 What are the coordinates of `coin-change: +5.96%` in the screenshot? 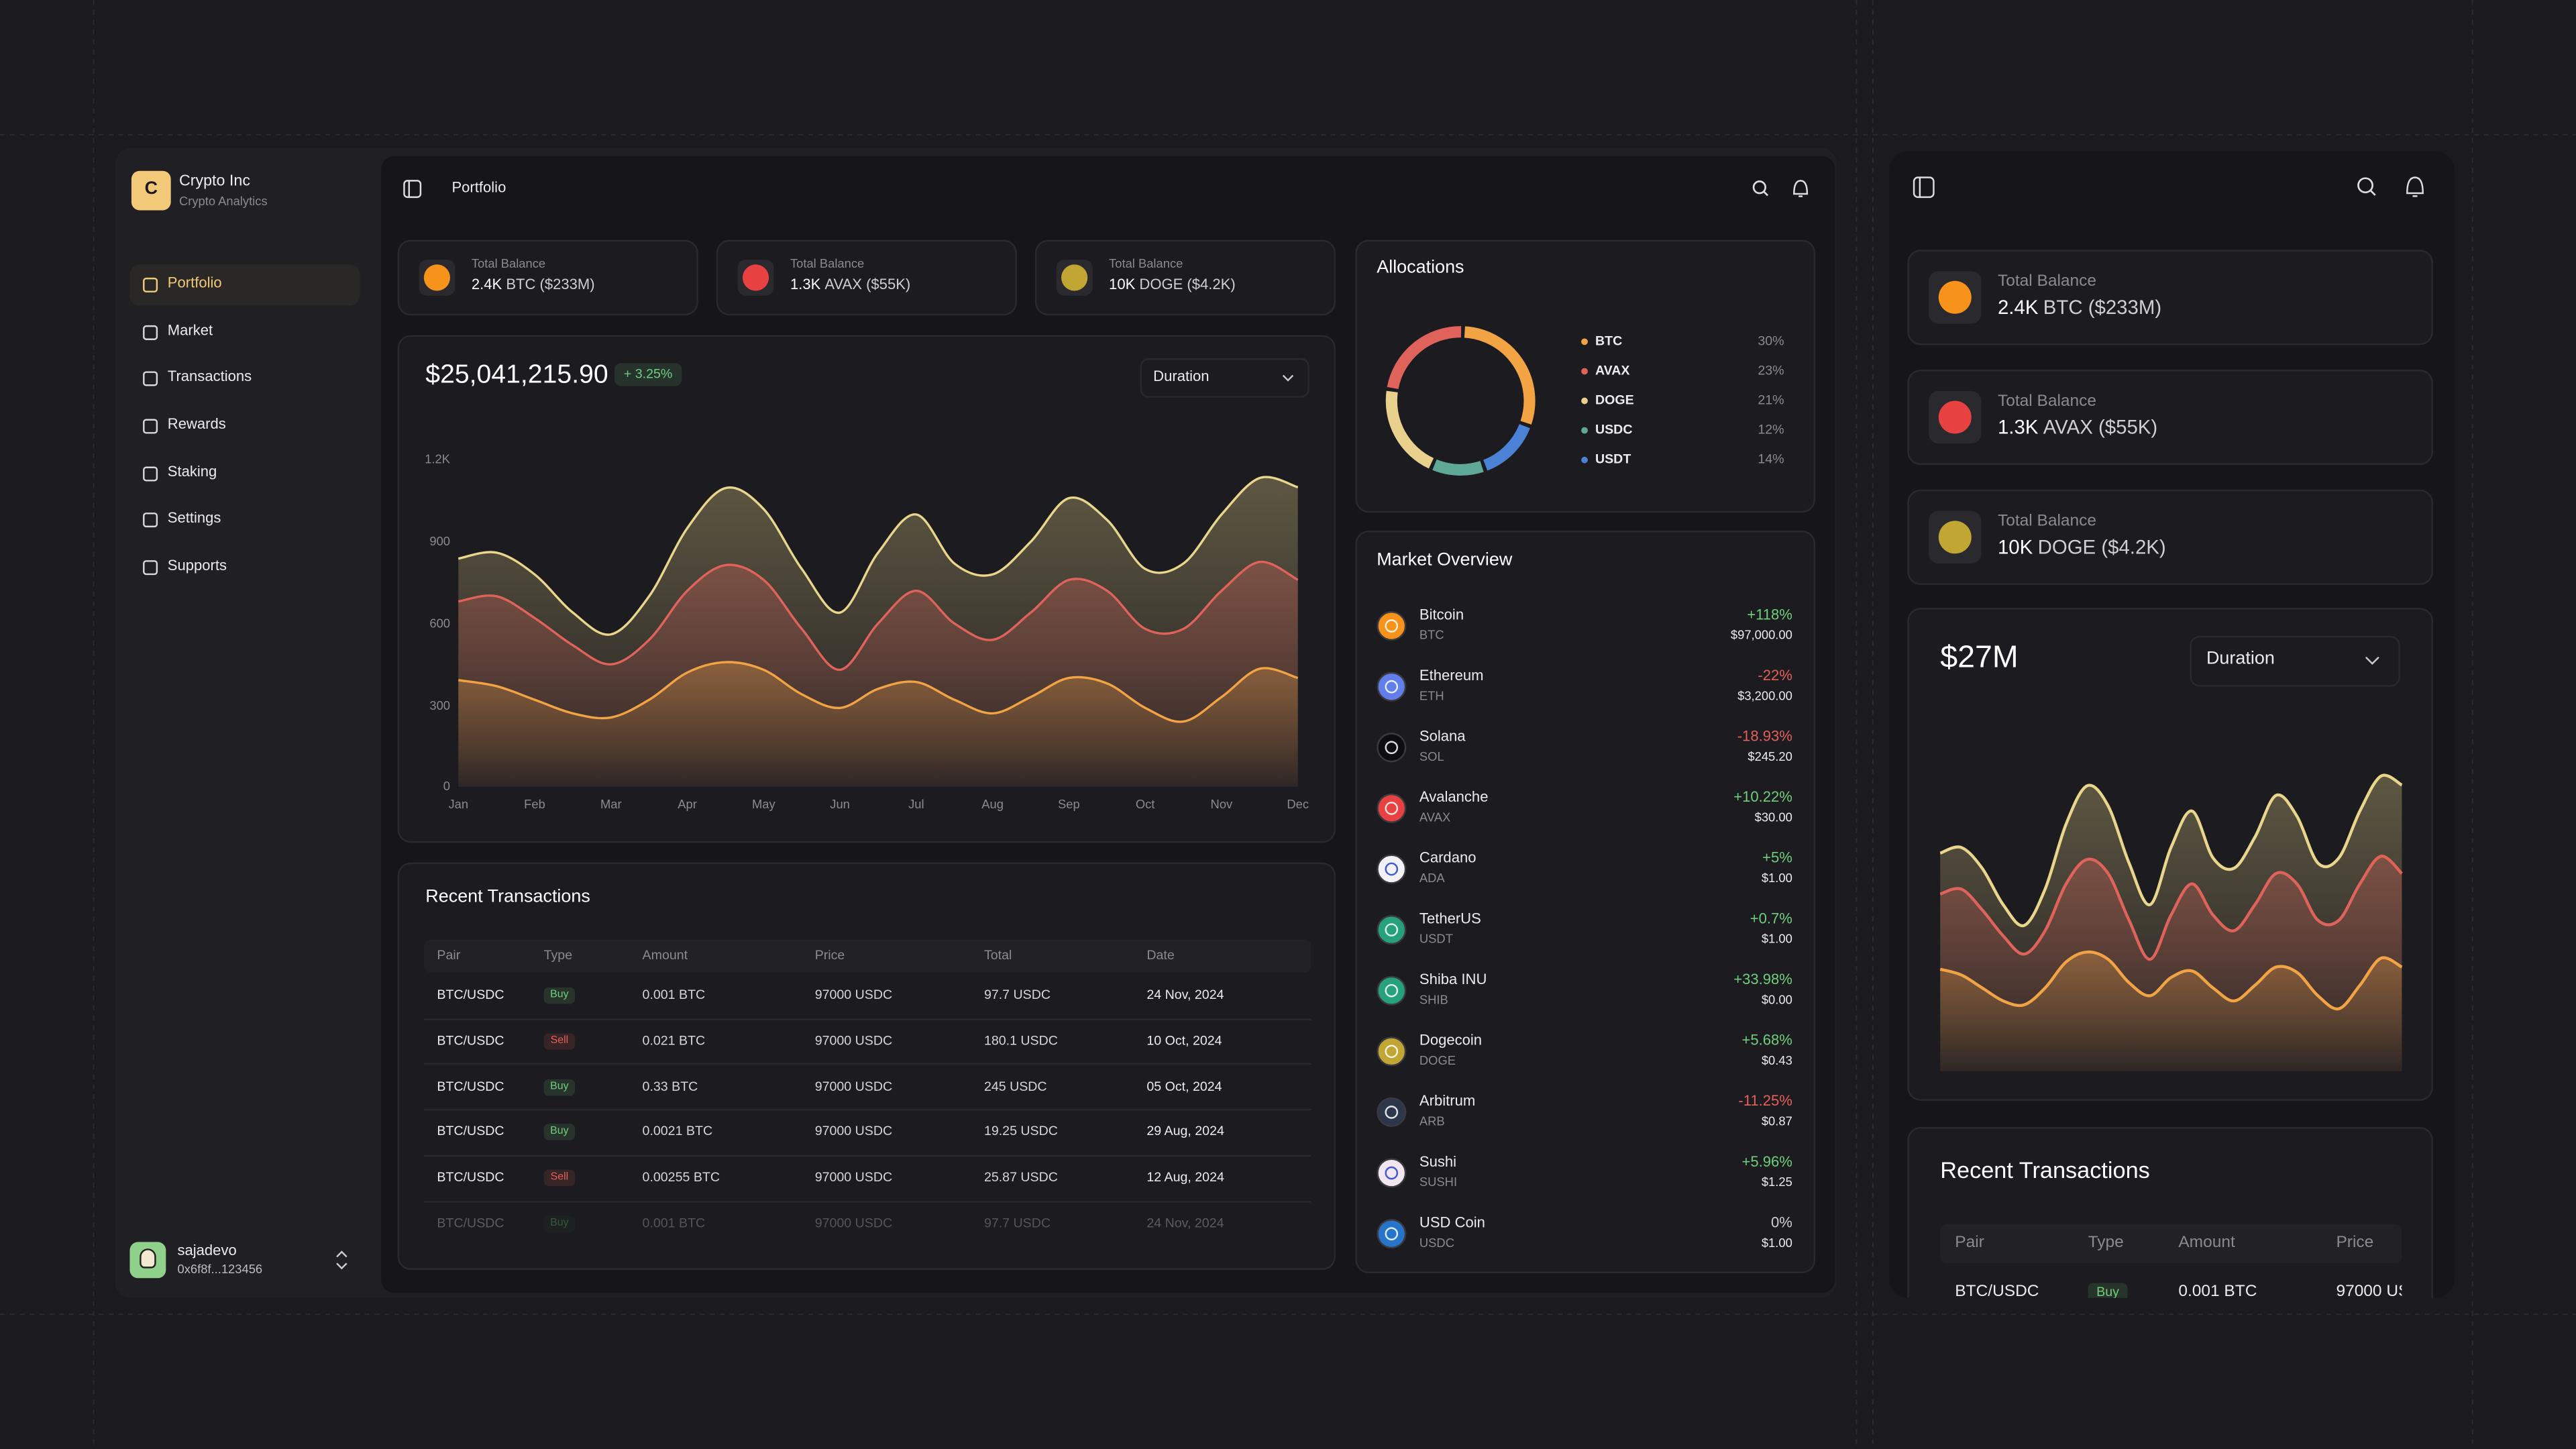 It's located at (1766, 1162).